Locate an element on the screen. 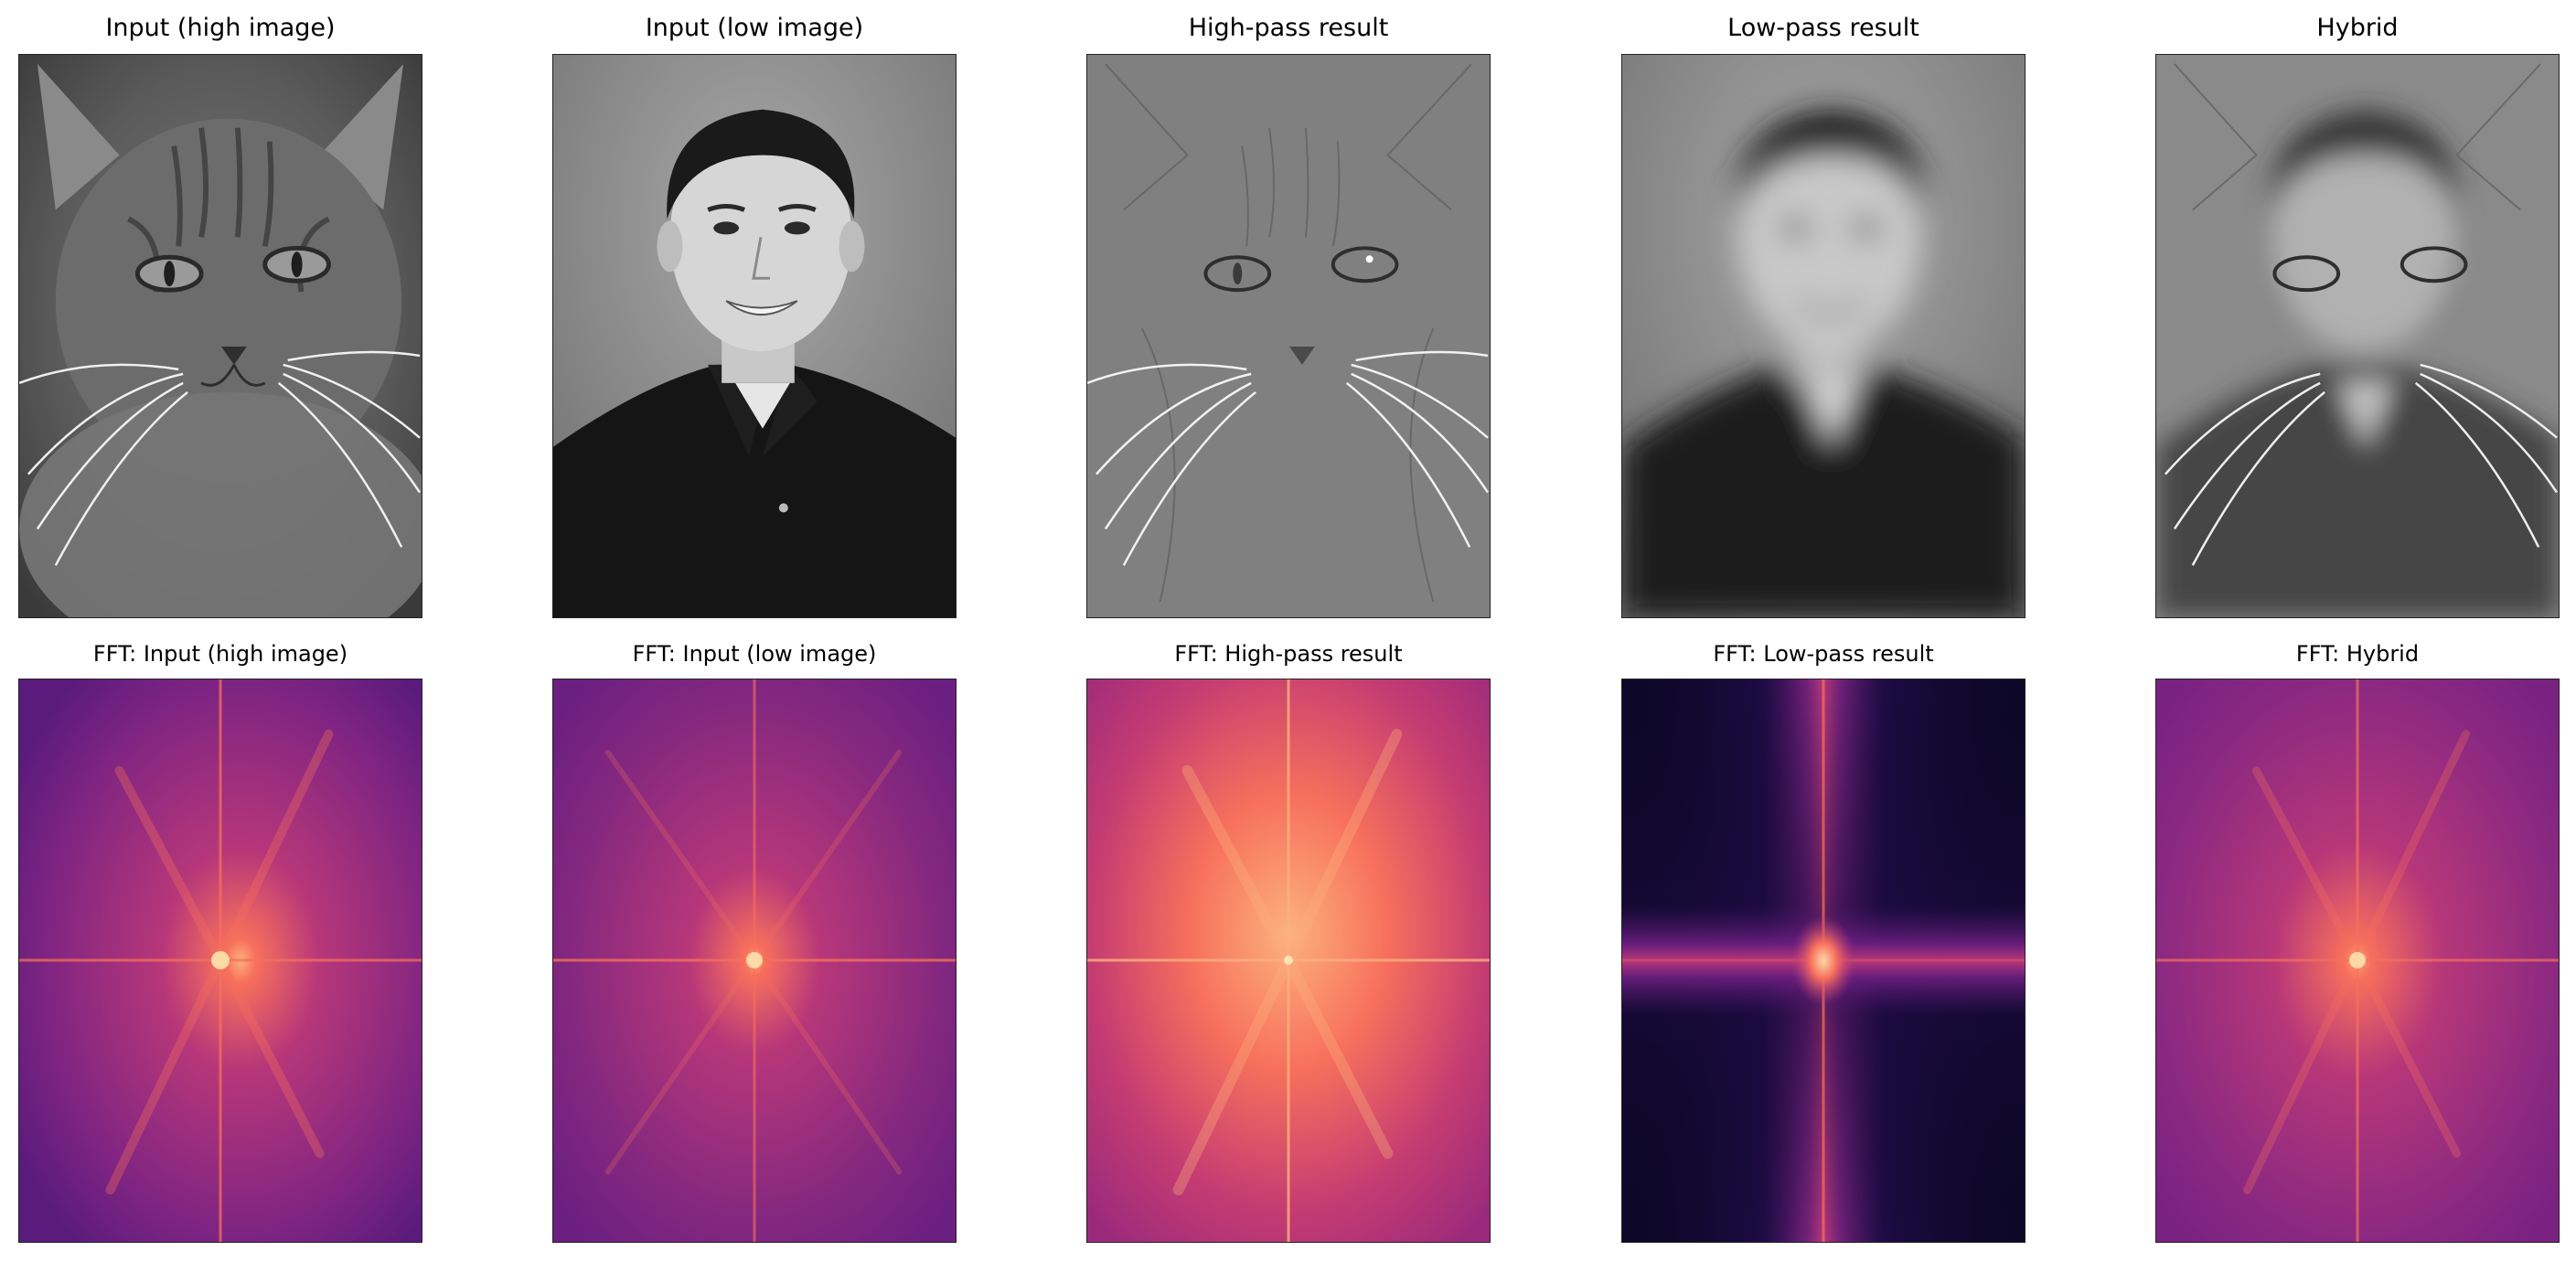  image-man is located at coordinates (754, 336).